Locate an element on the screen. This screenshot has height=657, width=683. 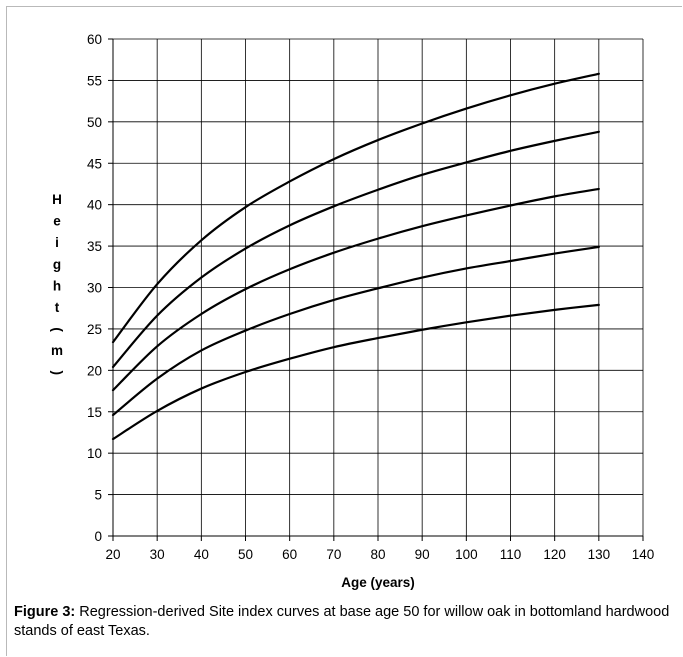
y-axis-label-glyph: h is located at coordinates (57, 285).